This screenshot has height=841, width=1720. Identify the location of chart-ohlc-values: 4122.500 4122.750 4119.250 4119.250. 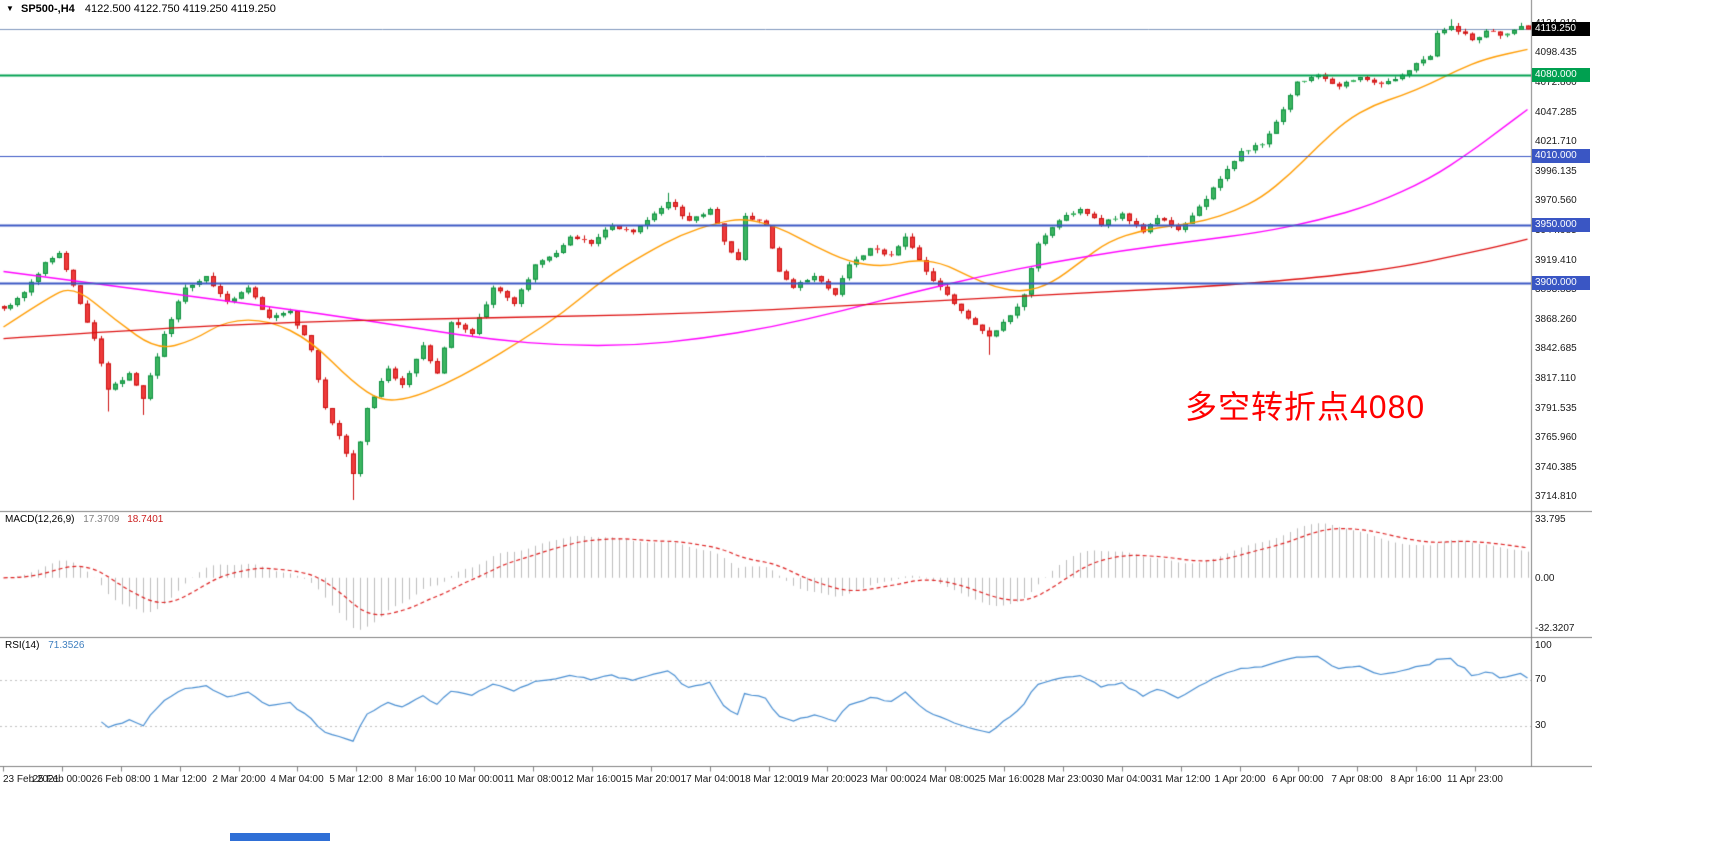
(180, 9).